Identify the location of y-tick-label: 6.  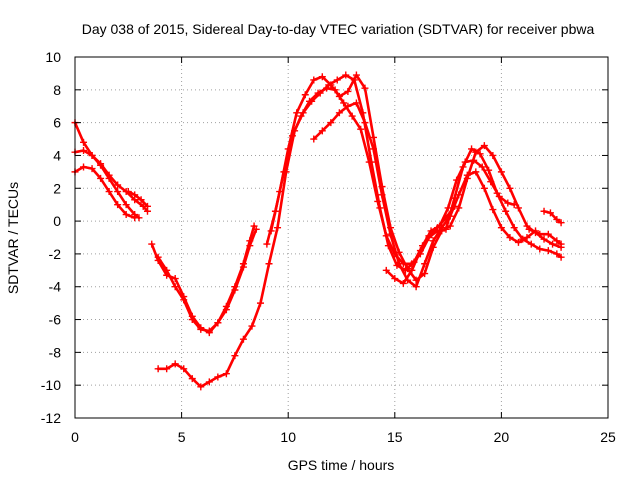
(57, 123).